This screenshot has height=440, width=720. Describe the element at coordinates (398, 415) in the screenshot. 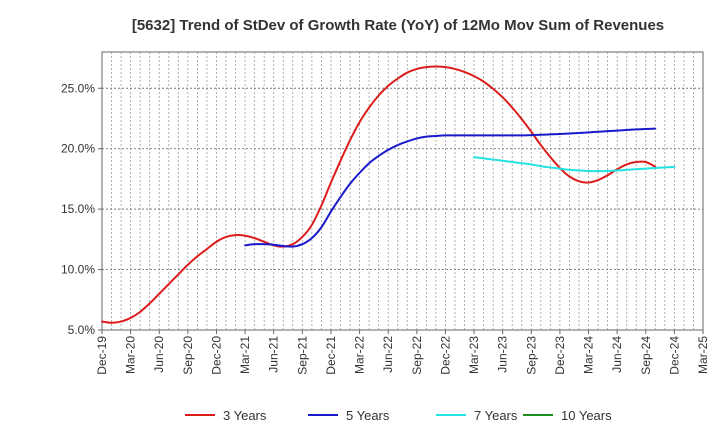

I see `legend: 3 Years 5 Years 7 Years 10 Years` at that location.